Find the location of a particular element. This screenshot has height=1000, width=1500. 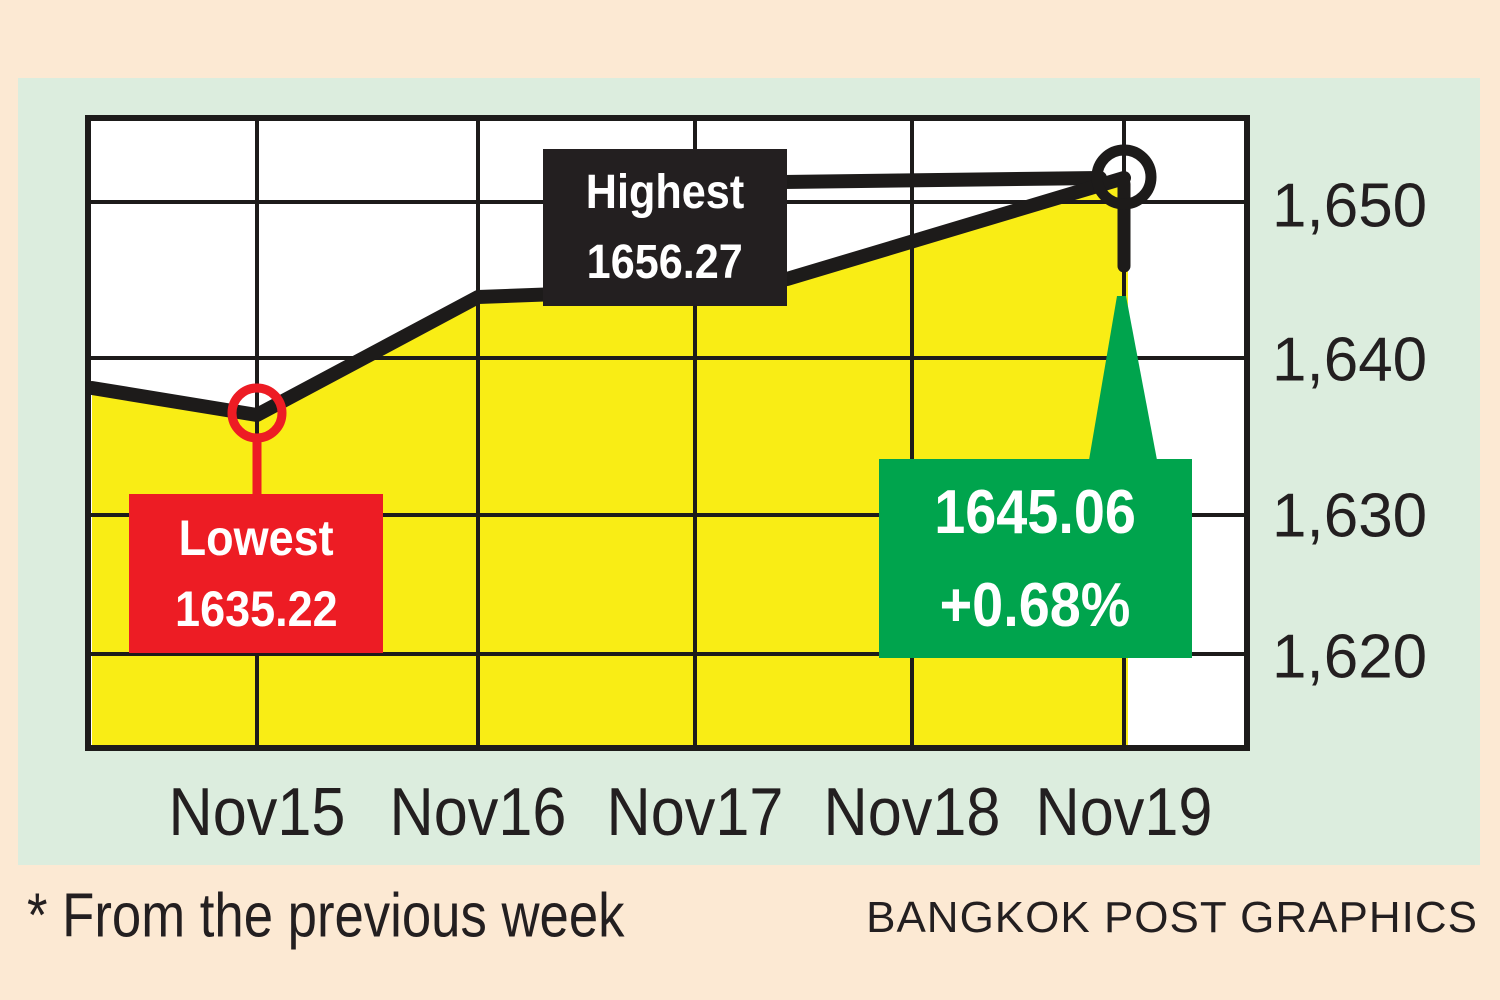

ytick-1620: 1,620 is located at coordinates (1350, 657).